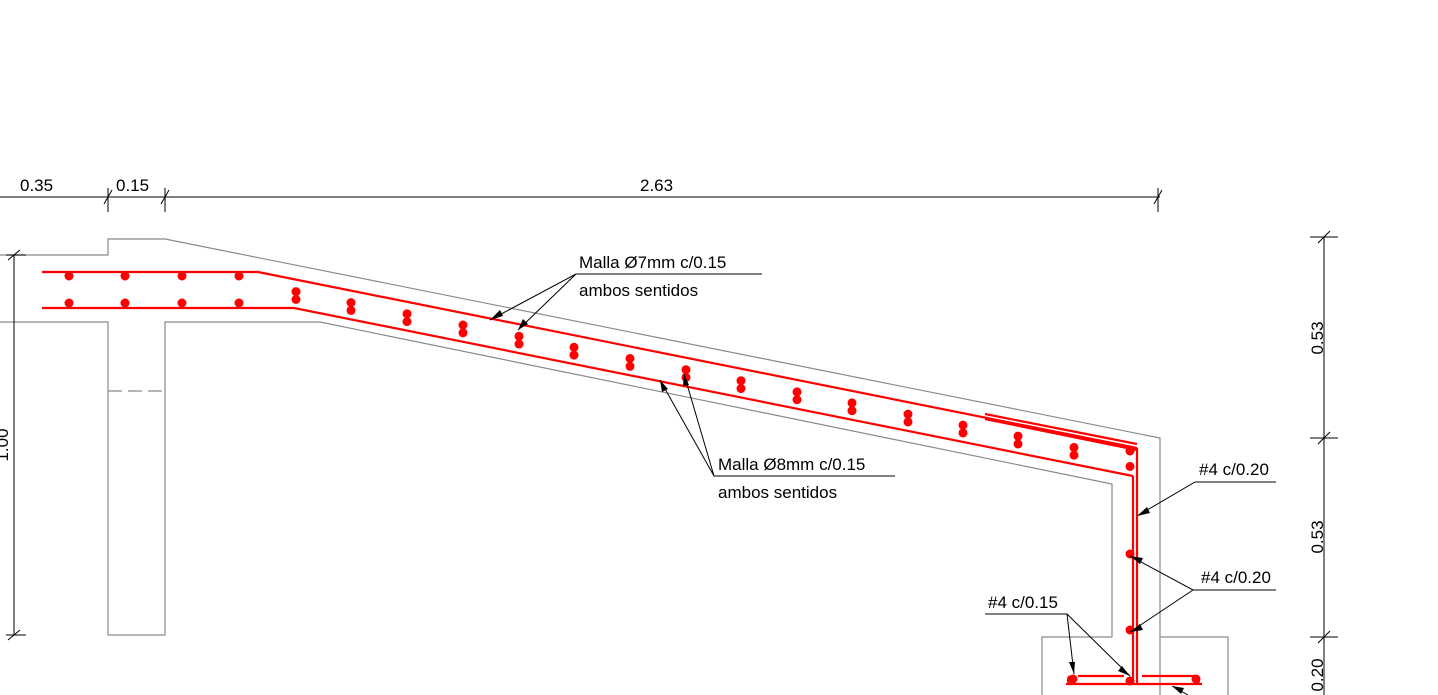  Describe the element at coordinates (1135, 666) in the screenshot. I see `footing-outline` at that location.